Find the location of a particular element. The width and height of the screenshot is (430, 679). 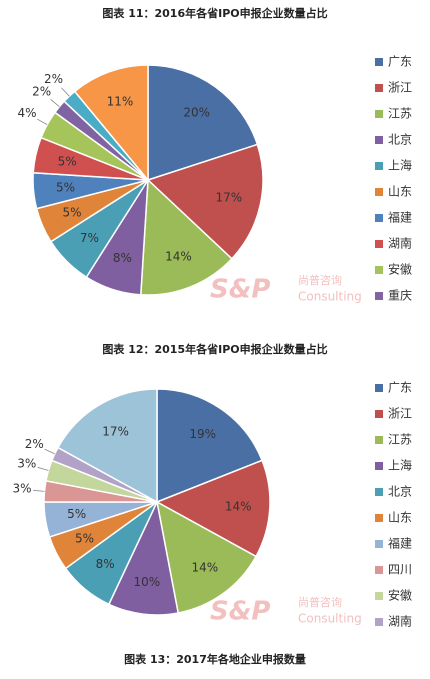

chart-title: 图表 11：2016年各省IPO申报企业数量占比 is located at coordinates (214, 13).